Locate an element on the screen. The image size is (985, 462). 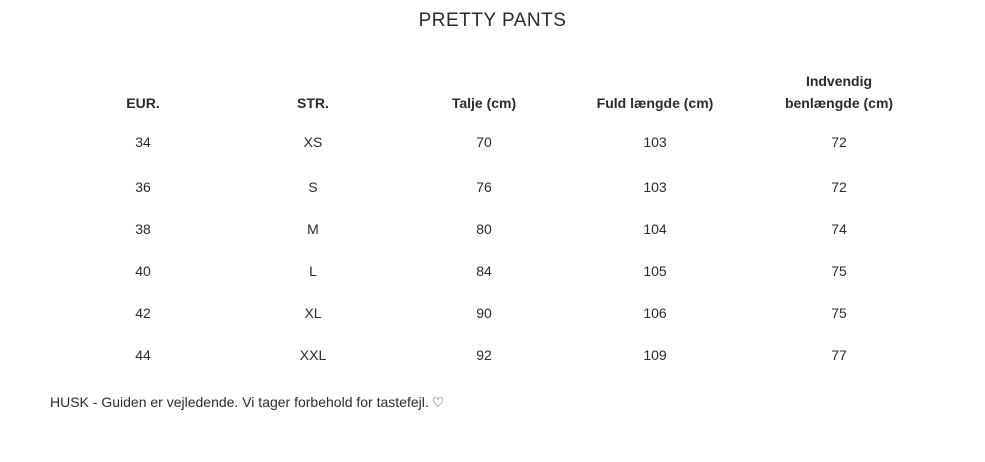
column-header-indvendig-benlaengde: Indvendig benlængde (cm) is located at coordinates (839, 90).